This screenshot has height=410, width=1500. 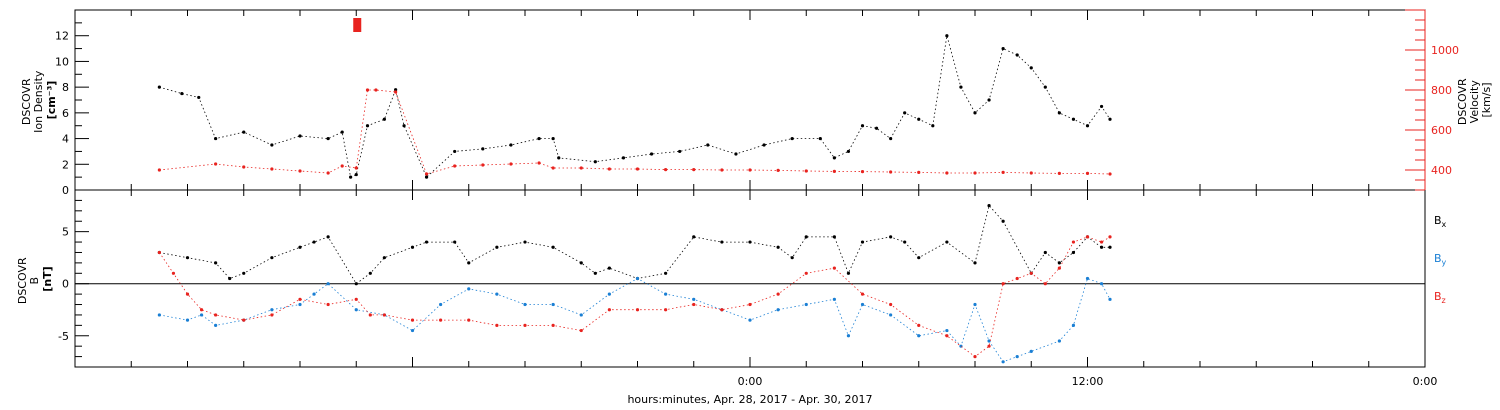 I want to click on by-series, so click(x=634, y=320).